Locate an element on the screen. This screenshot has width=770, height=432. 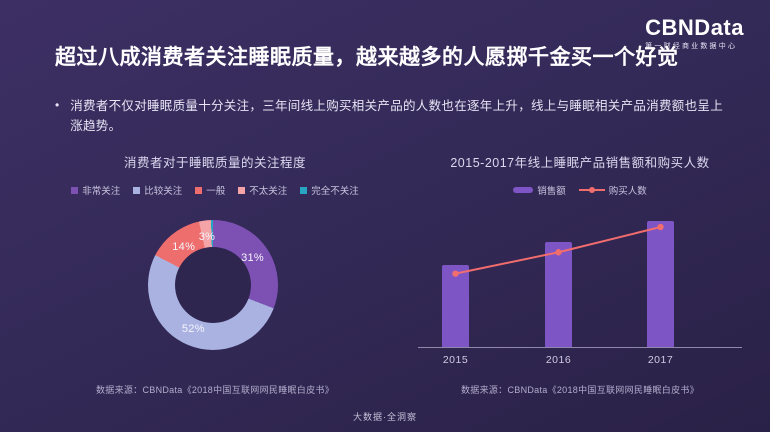
line-swatch-icon is located at coordinates (591, 190).